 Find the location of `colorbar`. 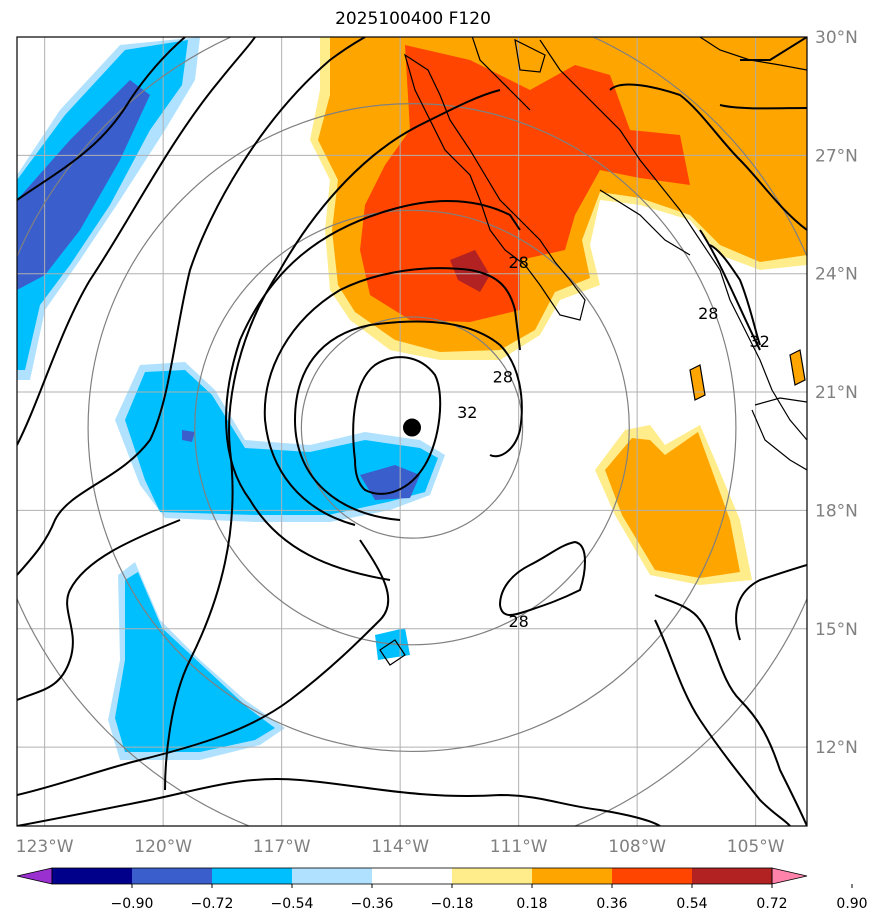

colorbar is located at coordinates (412, 876).